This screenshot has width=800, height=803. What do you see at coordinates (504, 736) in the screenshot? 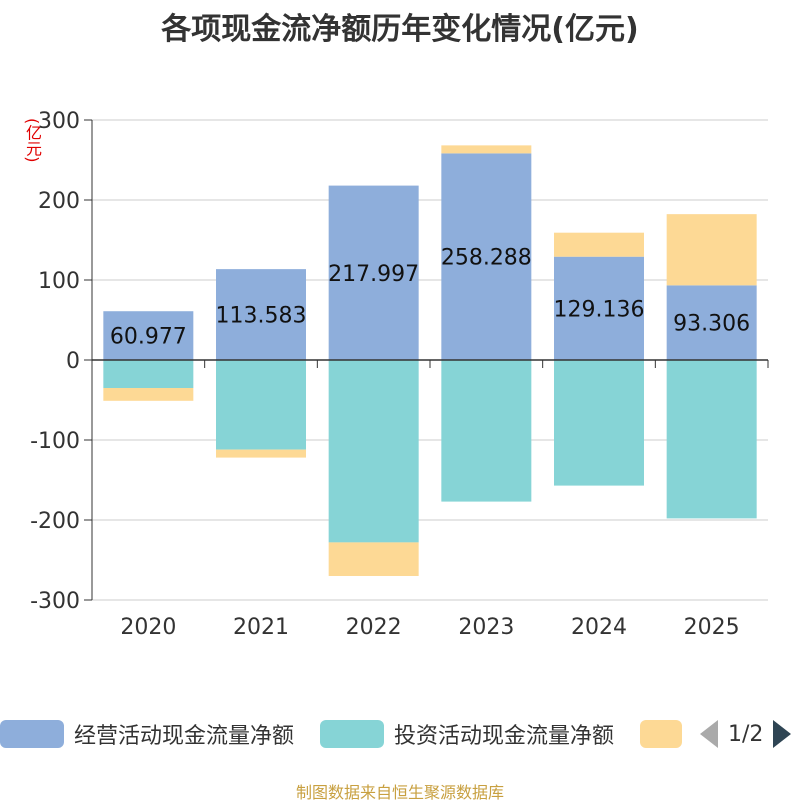
I see `legend-label-investing: 投资活动现金流量净额` at bounding box center [504, 736].